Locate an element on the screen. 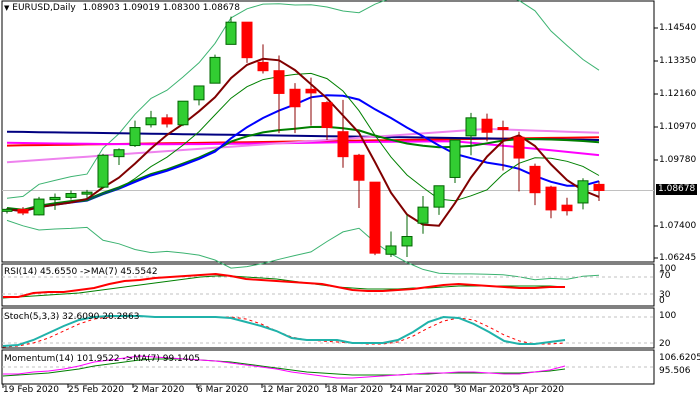 This screenshot has height=400, width=700. price-tick-label: 1.09780 is located at coordinates (678, 159).